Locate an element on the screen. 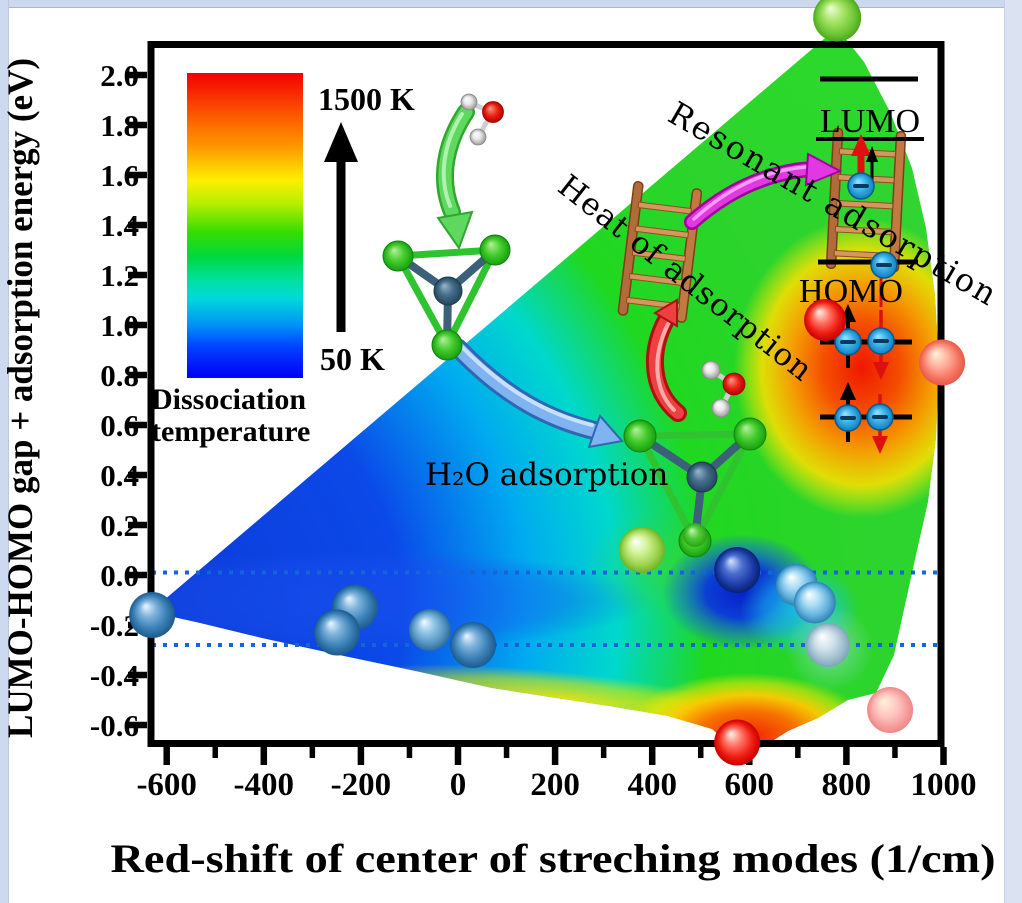 The width and height of the screenshot is (1022, 903). y-tick-label: 1.0 is located at coordinates (119, 325).